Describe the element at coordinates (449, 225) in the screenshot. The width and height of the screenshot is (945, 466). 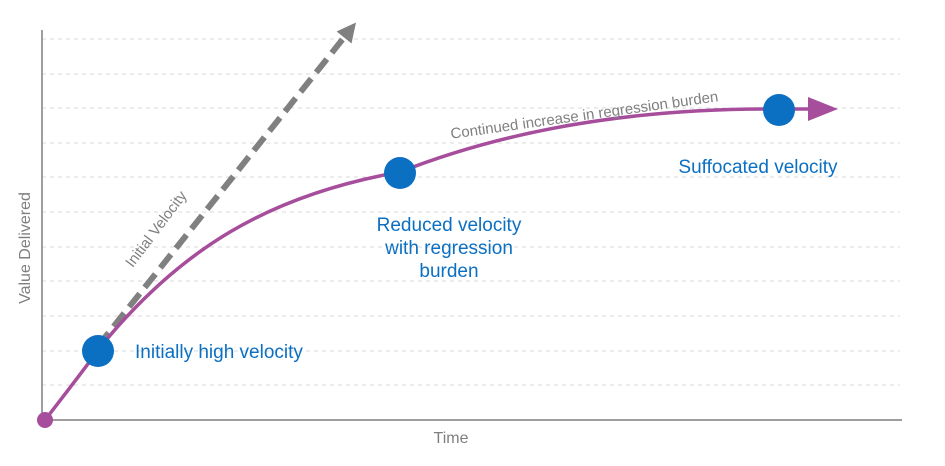
I see `reduced-velocity-line1: Reduced velocity` at that location.